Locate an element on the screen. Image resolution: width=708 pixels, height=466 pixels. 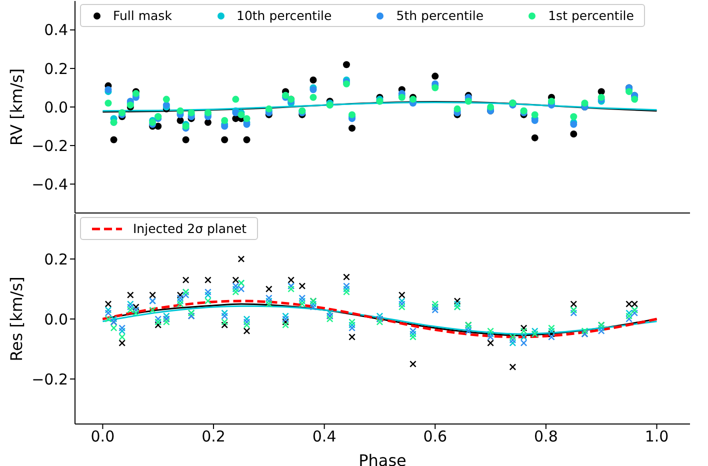
y-tick-label: −0.2 is located at coordinates (50, 379).